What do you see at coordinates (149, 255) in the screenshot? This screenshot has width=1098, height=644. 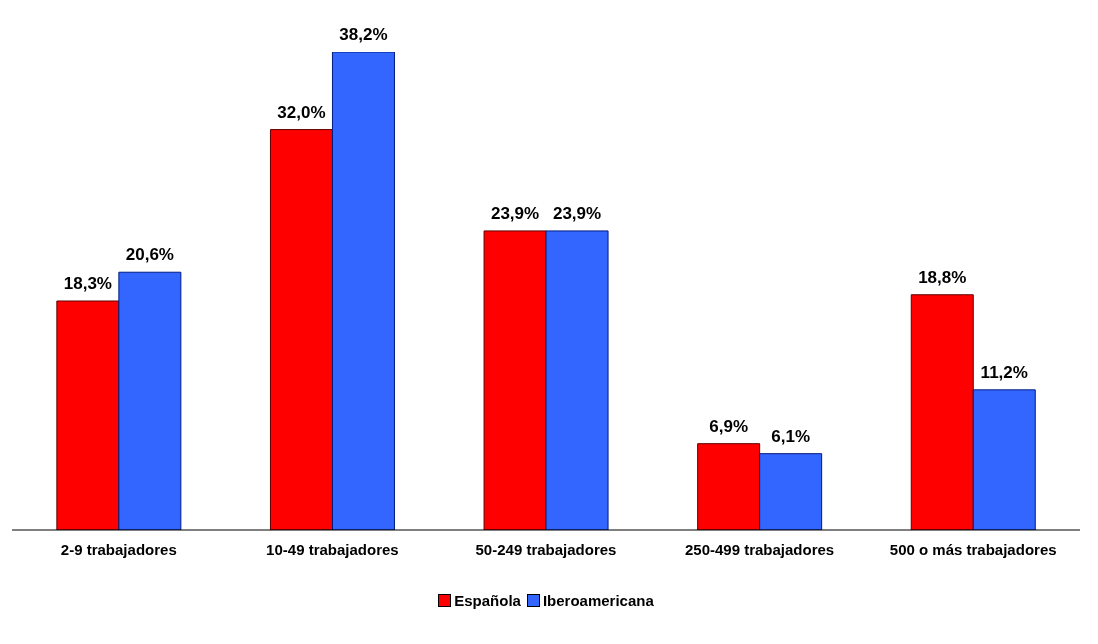 I see `data-label: 20,6%` at bounding box center [149, 255].